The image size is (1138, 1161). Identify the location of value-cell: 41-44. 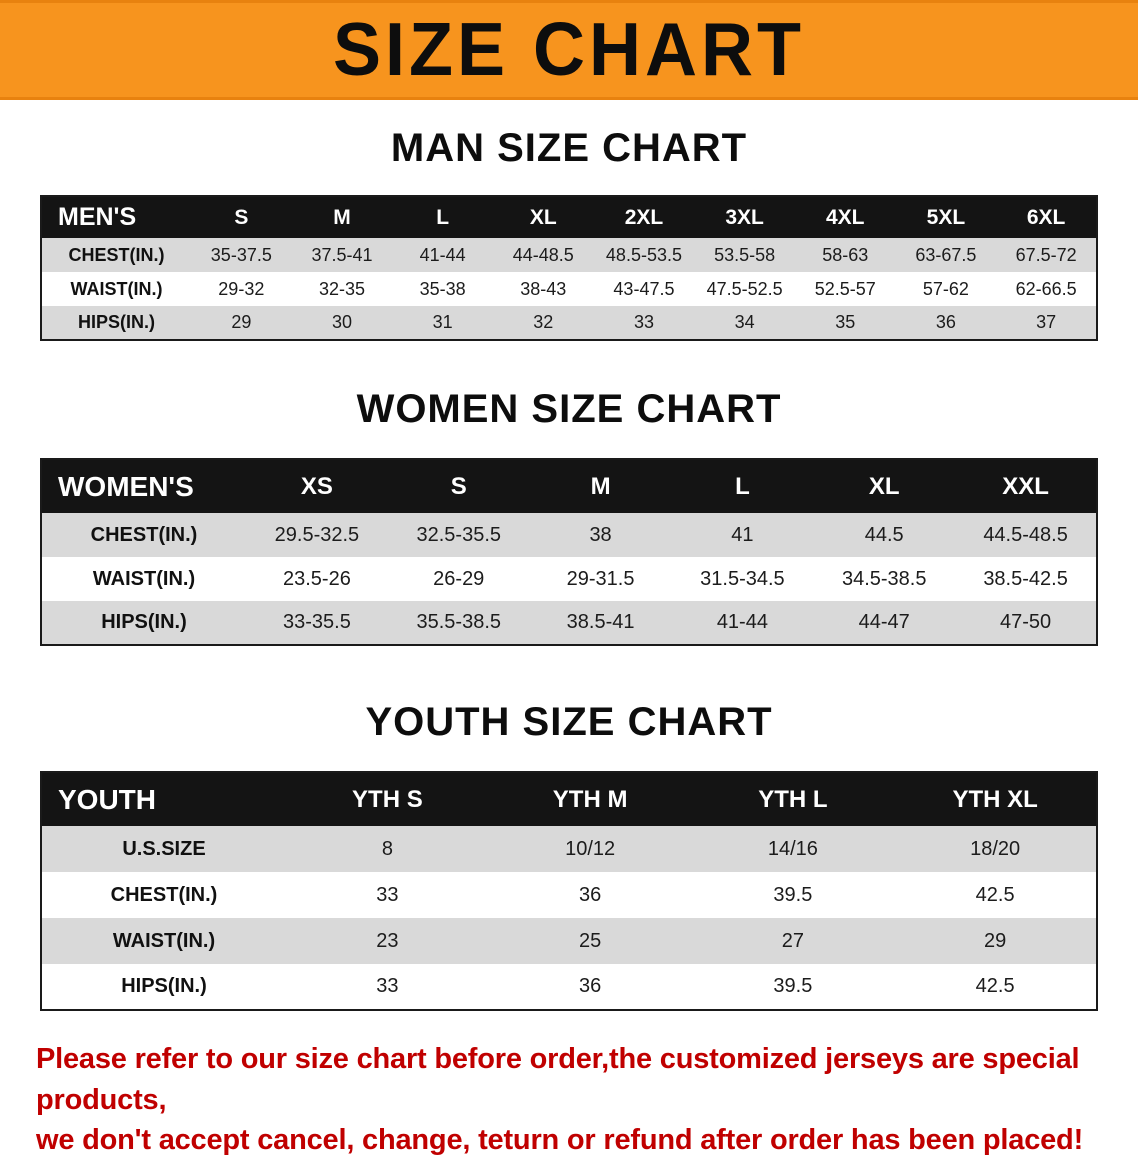
(742, 622).